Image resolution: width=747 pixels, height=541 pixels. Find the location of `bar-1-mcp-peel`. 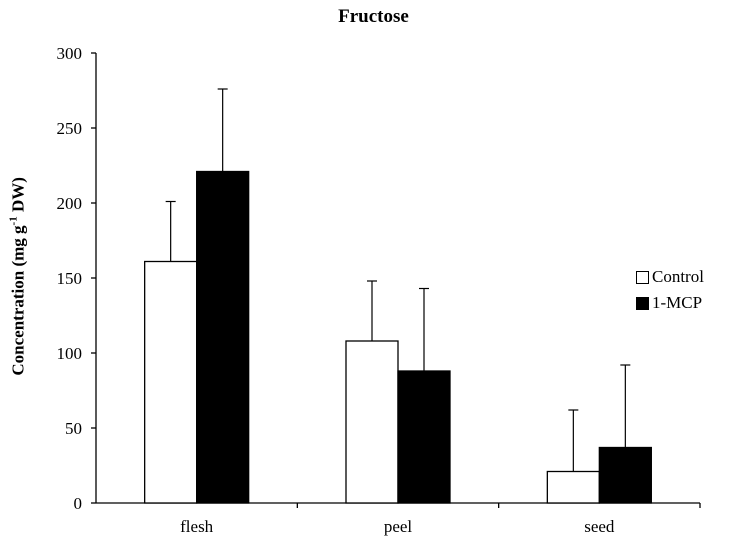

bar-1-mcp-peel is located at coordinates (424, 437).